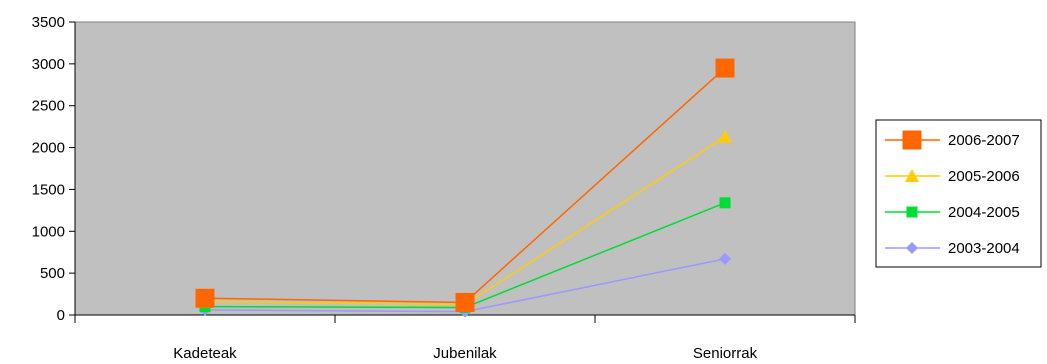  I want to click on data-point-2004-2005-seniorrak, so click(725, 203).